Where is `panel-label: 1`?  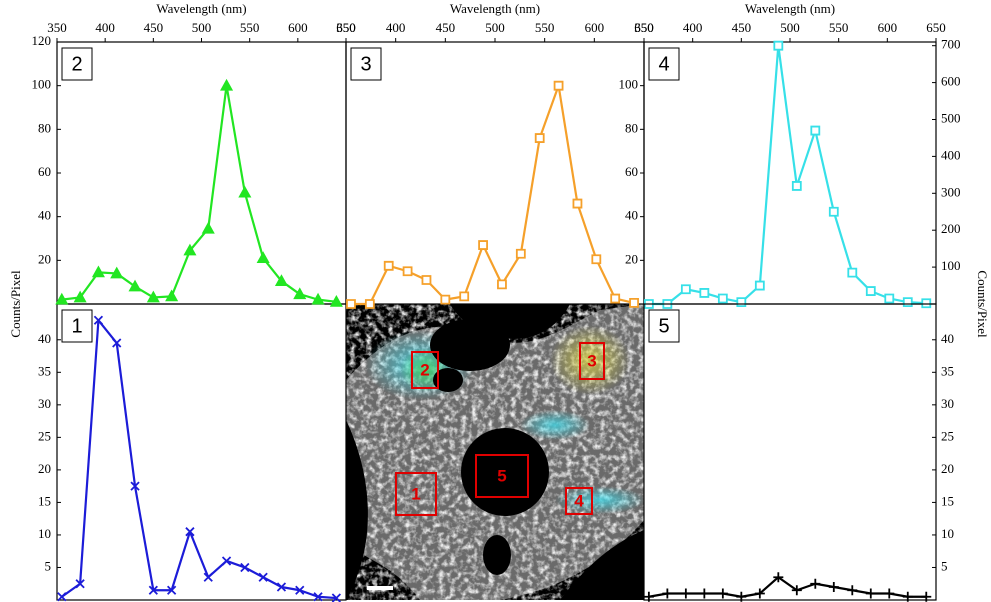 panel-label: 1 is located at coordinates (76, 326).